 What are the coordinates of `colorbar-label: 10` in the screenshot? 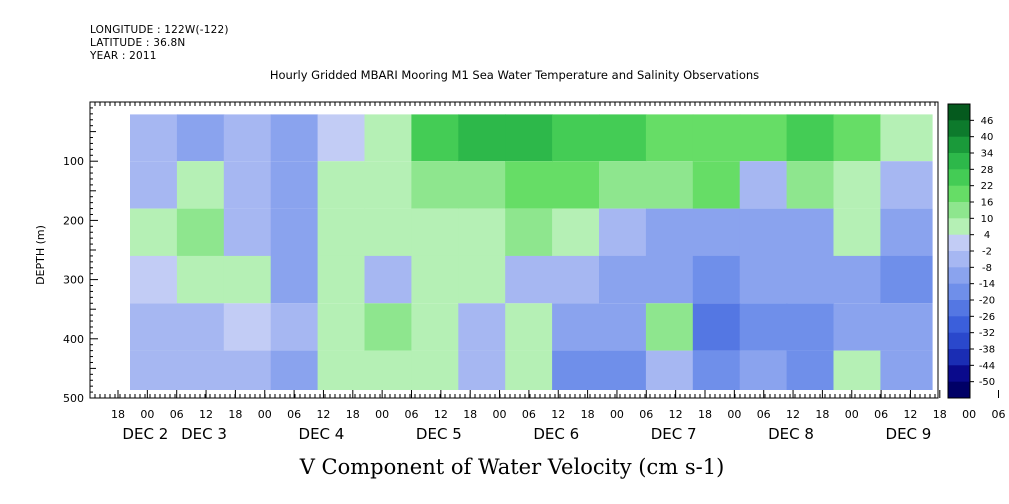 It's located at (987, 219).